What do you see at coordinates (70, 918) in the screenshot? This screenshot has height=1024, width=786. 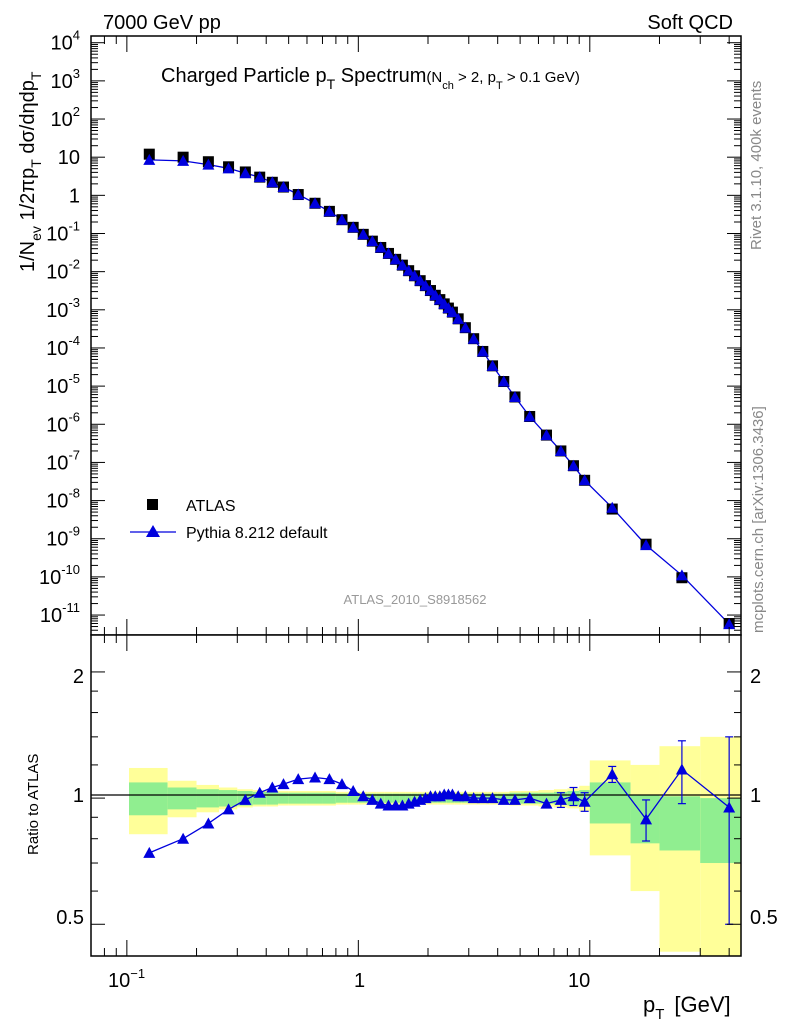 I see `ratio-ytick-left-05: 0.5` at bounding box center [70, 918].